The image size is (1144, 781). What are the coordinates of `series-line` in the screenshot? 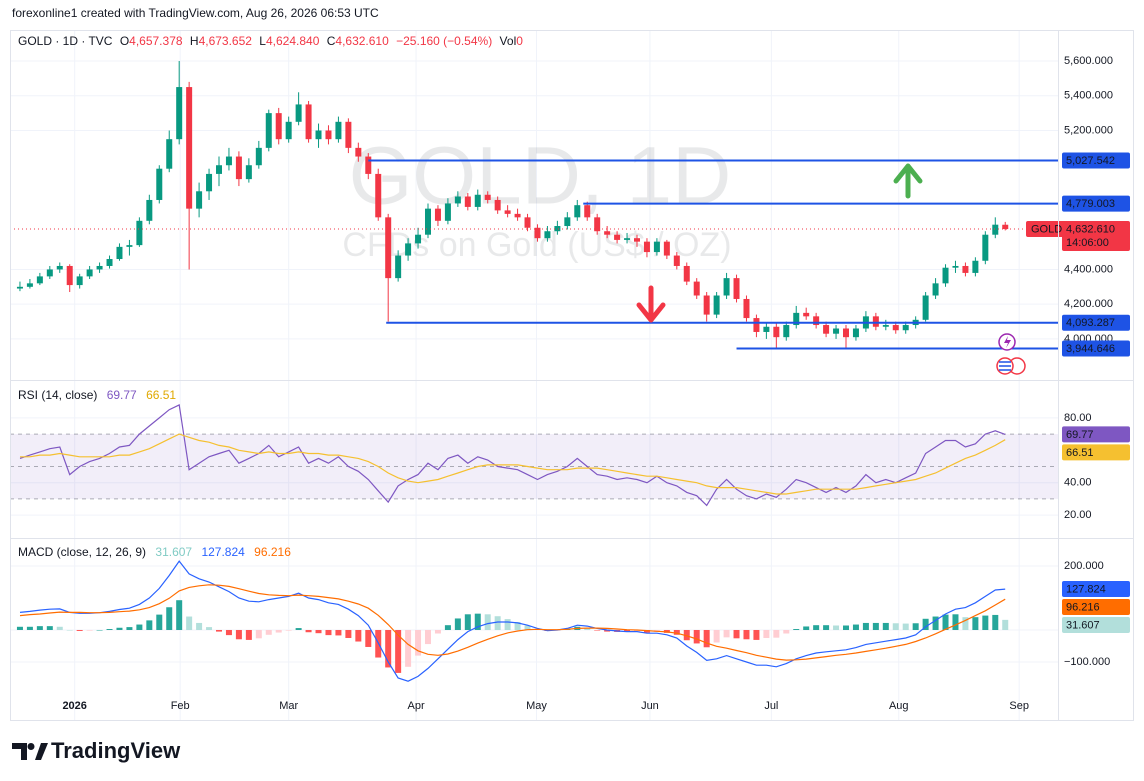 It's located at (512, 622).